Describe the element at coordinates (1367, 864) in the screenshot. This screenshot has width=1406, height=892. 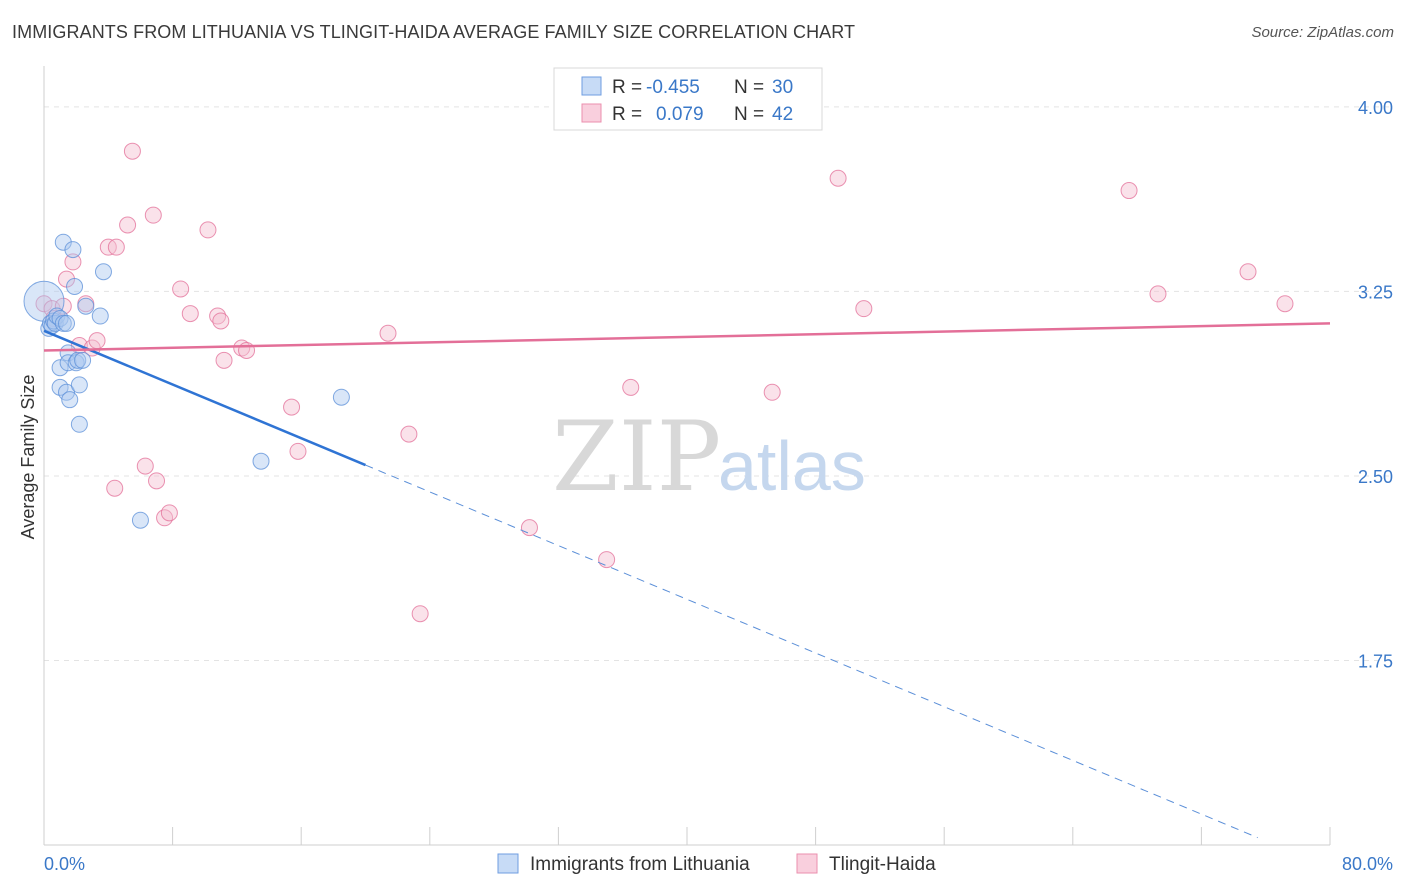
I see `x-tick-label-max: 80.0%` at that location.